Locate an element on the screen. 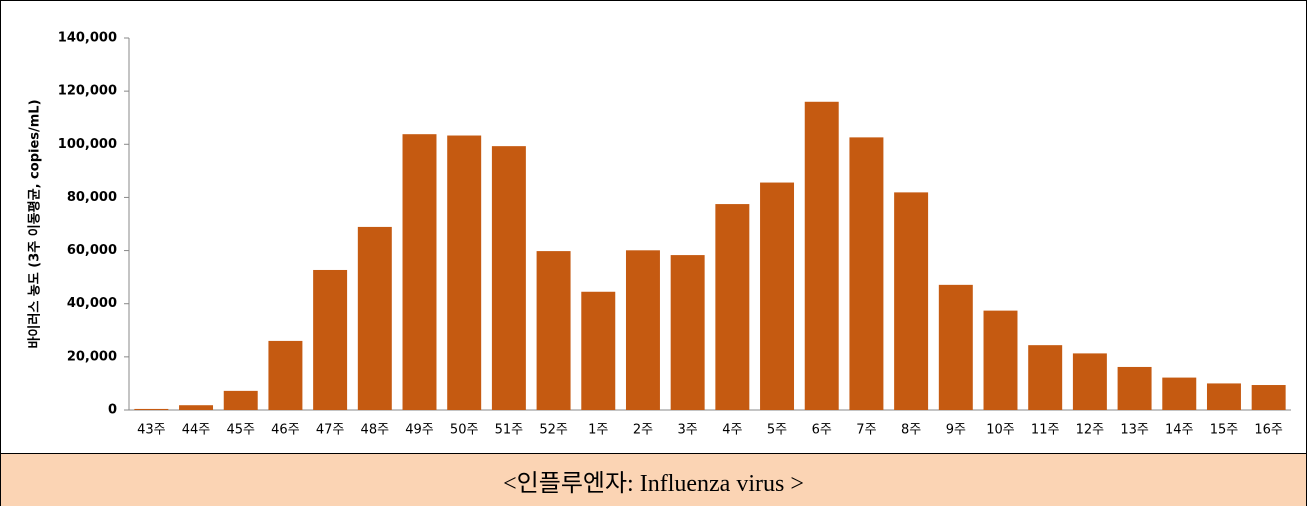  x-tick-label: 14주 is located at coordinates (1179, 430).